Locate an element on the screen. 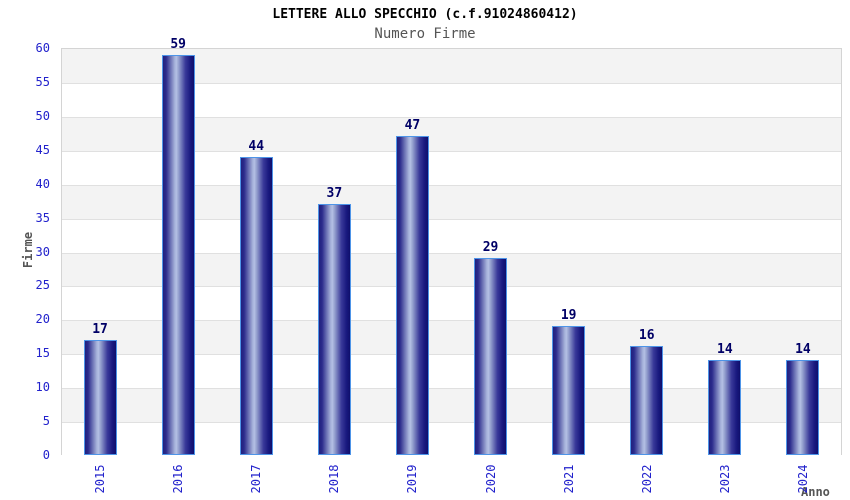  bar-value-label: 19 is located at coordinates (568, 316).